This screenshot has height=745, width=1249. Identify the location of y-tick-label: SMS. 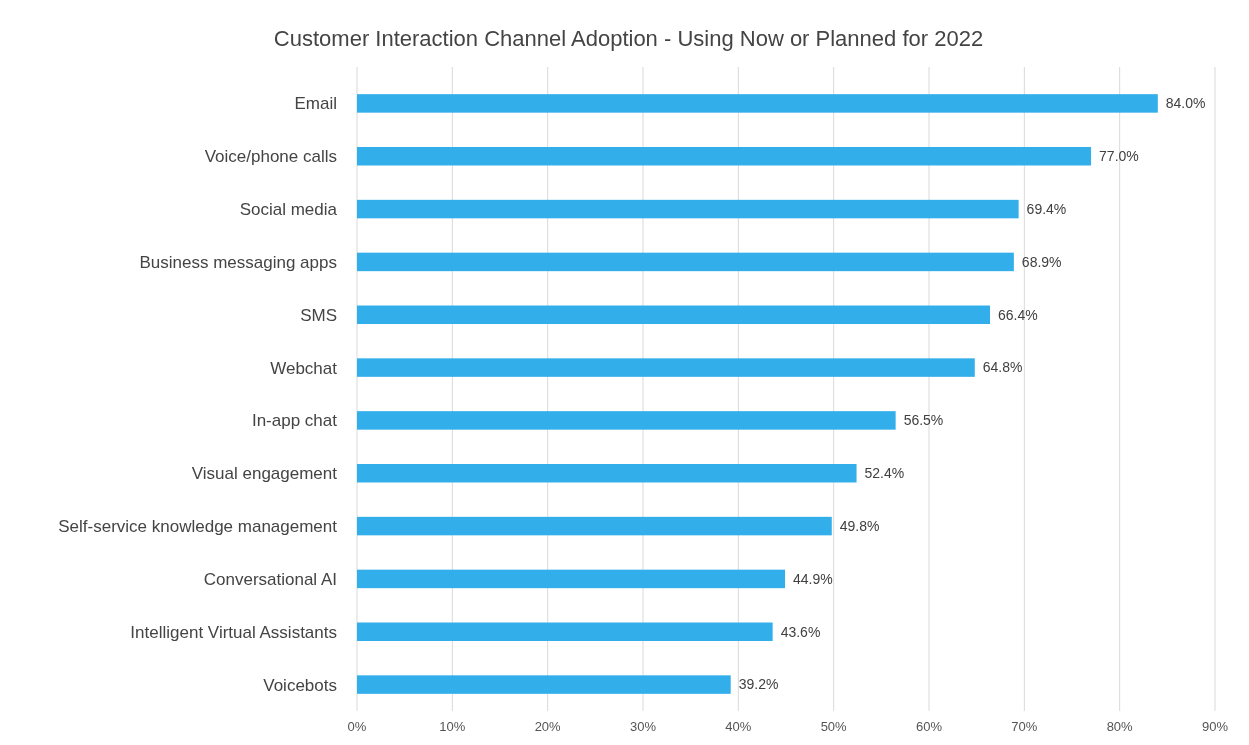
(318, 315).